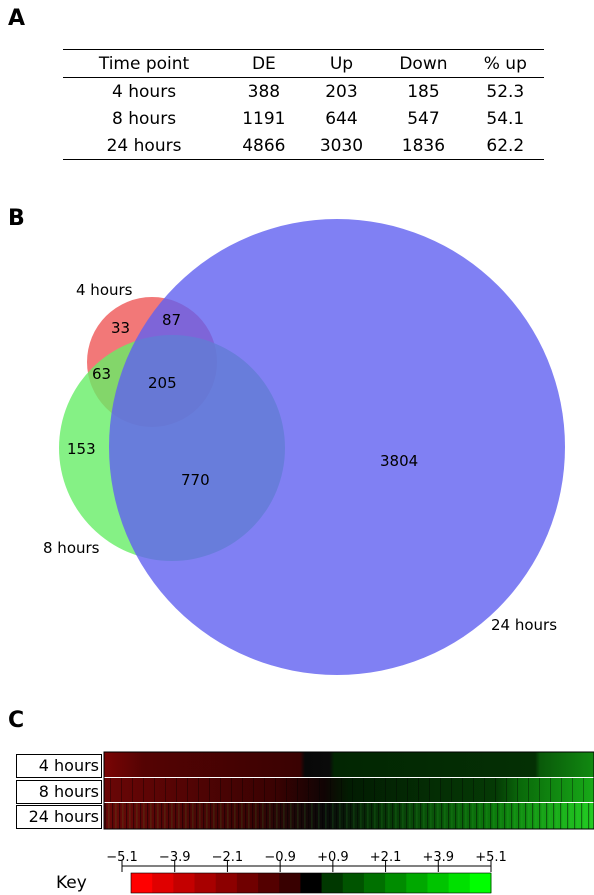 Image resolution: width=594 pixels, height=895 pixels. I want to click on table-cell: 8 hours, so click(144, 118).